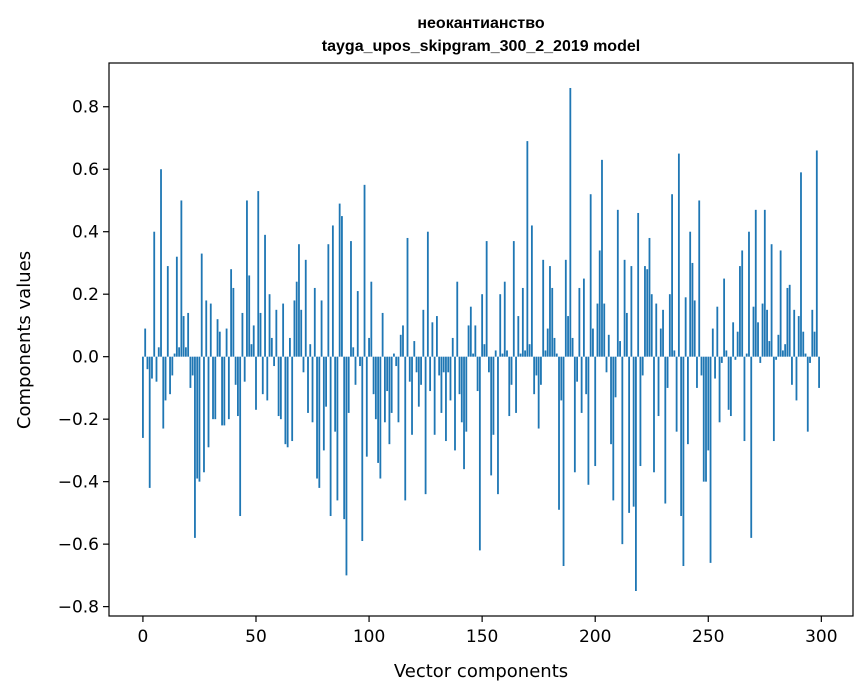 Image resolution: width=867 pixels, height=696 pixels. I want to click on y-tick-label: 0.2, so click(85, 295).